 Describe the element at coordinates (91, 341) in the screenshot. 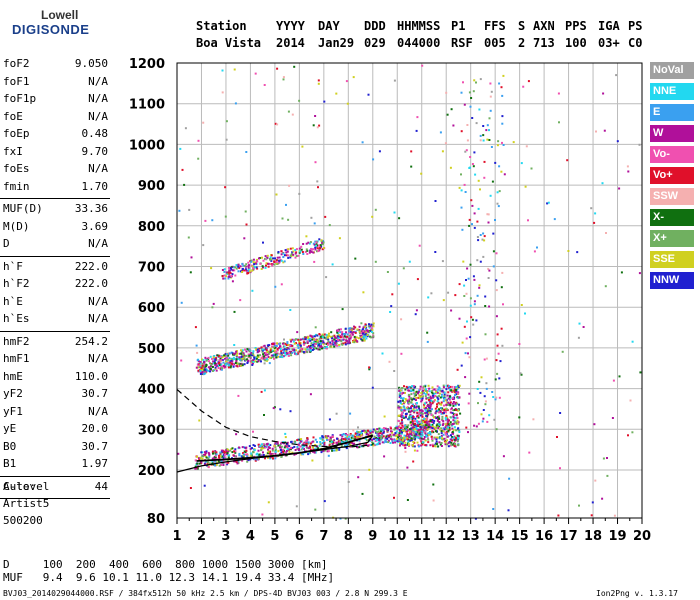

I see `param-value: 254.2` at that location.